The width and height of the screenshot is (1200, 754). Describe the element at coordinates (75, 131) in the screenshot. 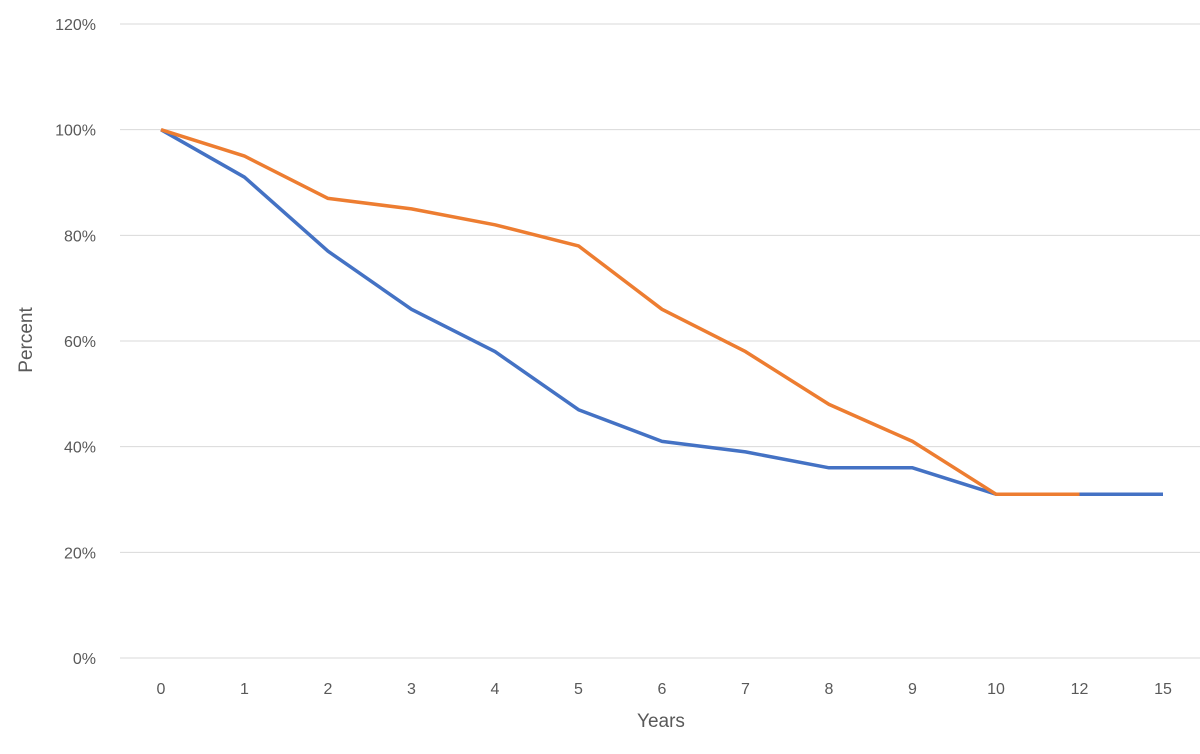

I see `y-tick-label: 100%` at that location.